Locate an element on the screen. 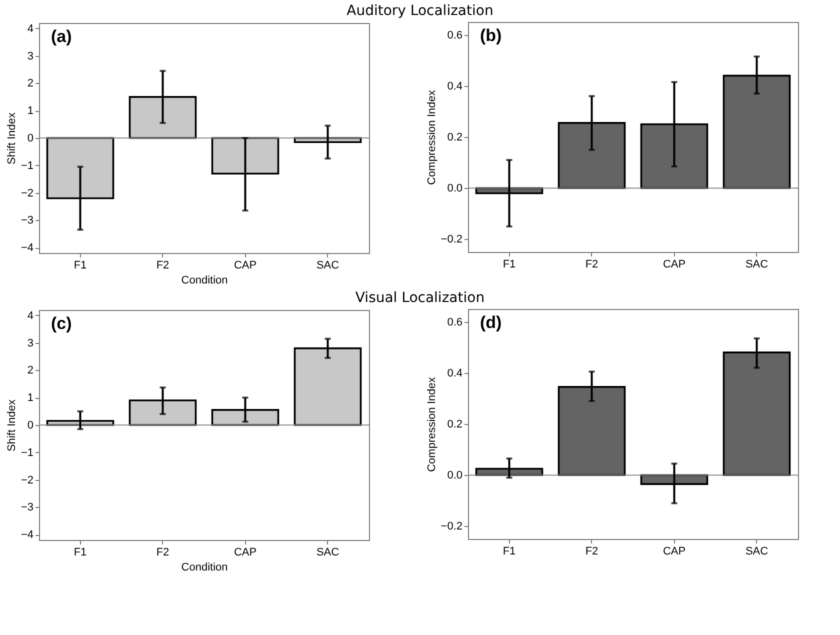  text: Auditory Localization is located at coordinates (420, 11).